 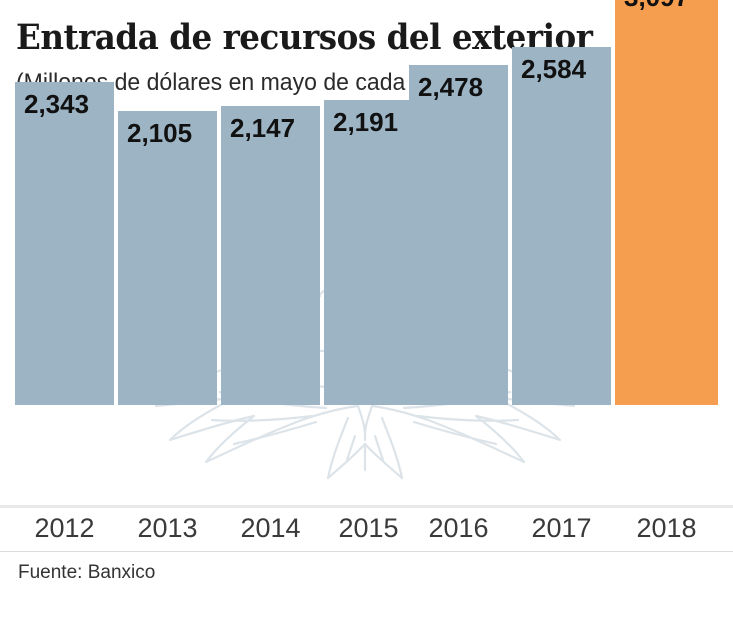 I want to click on x-axis-tick-2014: 2014, so click(x=270, y=528).